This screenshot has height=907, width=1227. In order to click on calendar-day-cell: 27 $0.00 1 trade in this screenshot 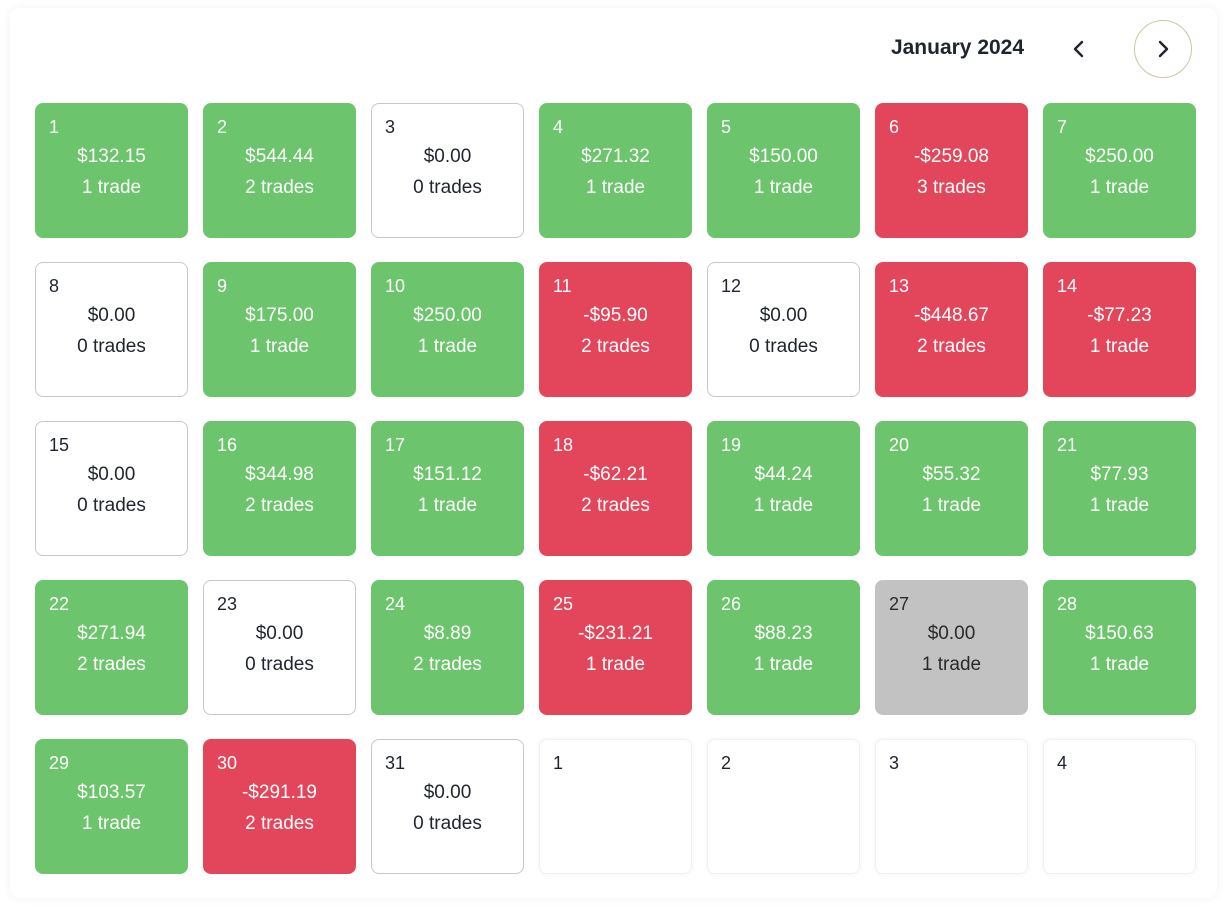, I will do `click(951, 647)`.